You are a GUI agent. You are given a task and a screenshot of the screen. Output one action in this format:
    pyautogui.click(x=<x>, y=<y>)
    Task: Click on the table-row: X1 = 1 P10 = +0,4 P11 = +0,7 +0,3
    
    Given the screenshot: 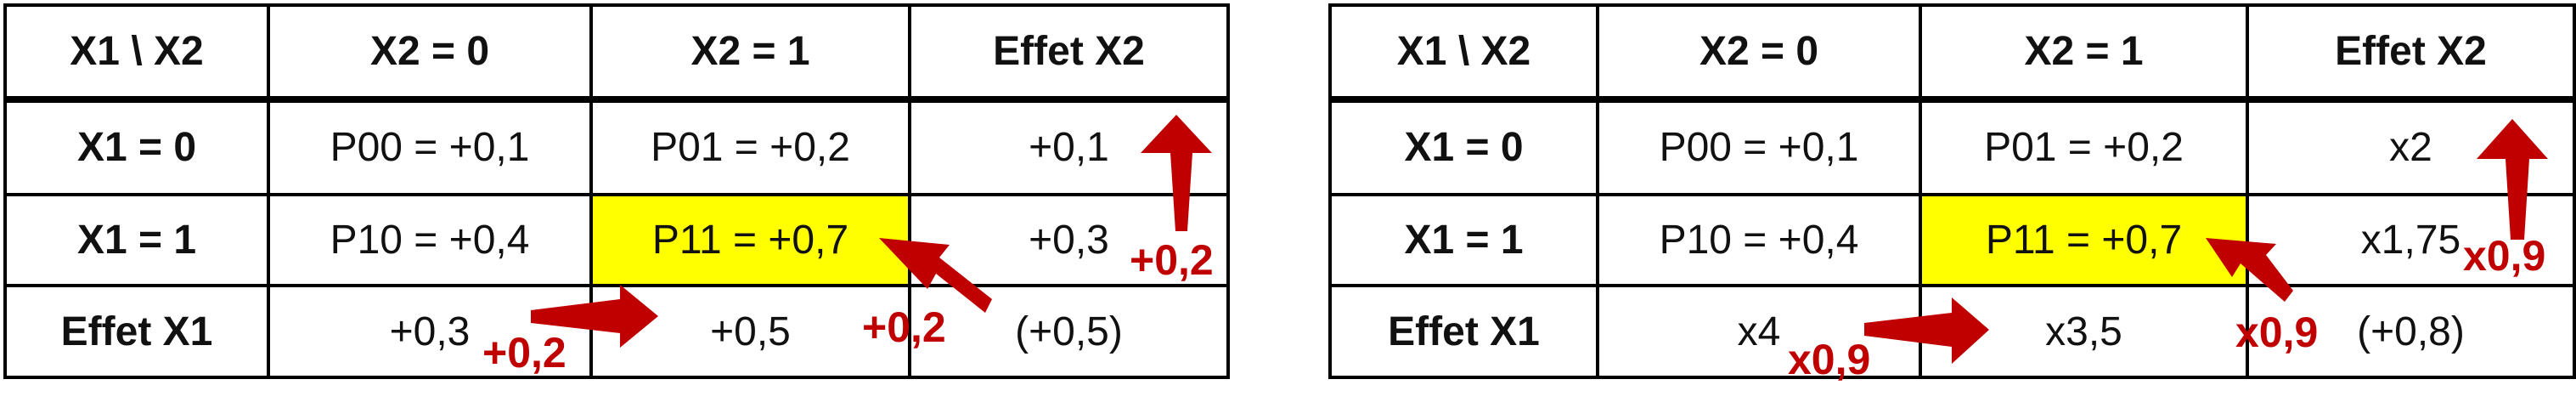 What is the action you would take?
    pyautogui.click(x=616, y=240)
    